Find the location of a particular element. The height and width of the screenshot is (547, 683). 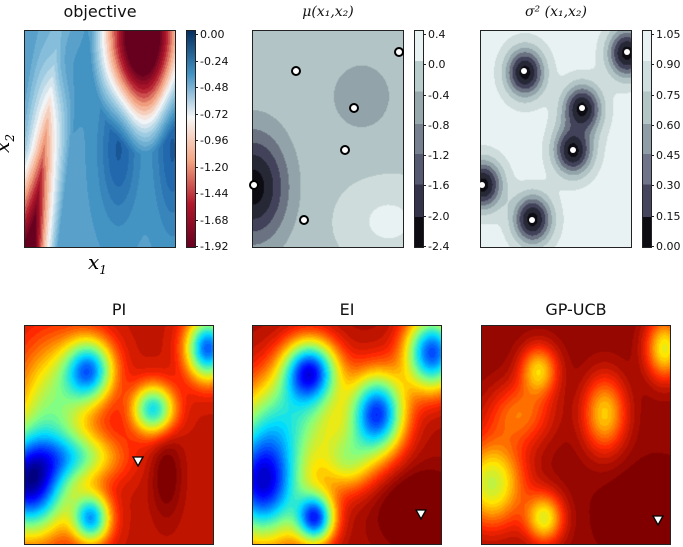

objective-heatmap is located at coordinates (100, 139).